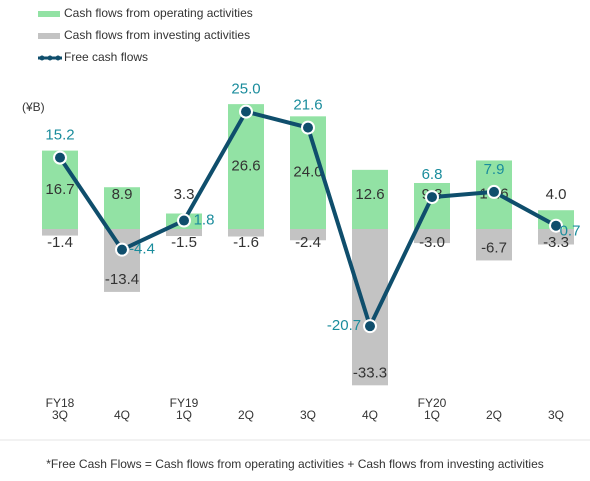  Describe the element at coordinates (157, 35) in the screenshot. I see `legend-label: Cash flows from investing activities` at that location.